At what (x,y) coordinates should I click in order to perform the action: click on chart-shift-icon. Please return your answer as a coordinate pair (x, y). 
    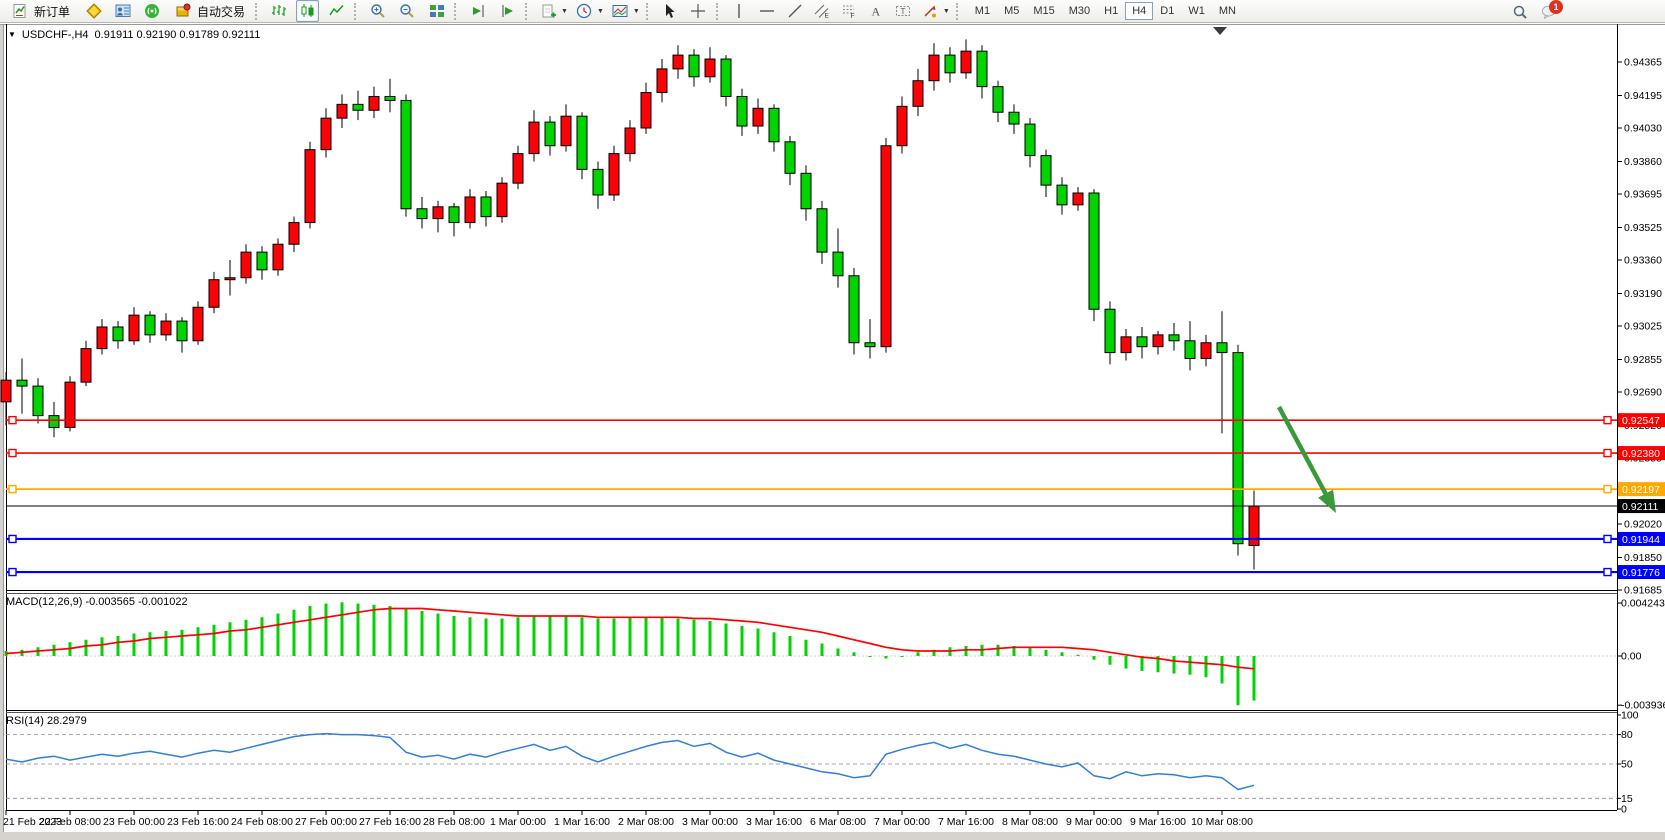
    Looking at the image, I should click on (507, 11).